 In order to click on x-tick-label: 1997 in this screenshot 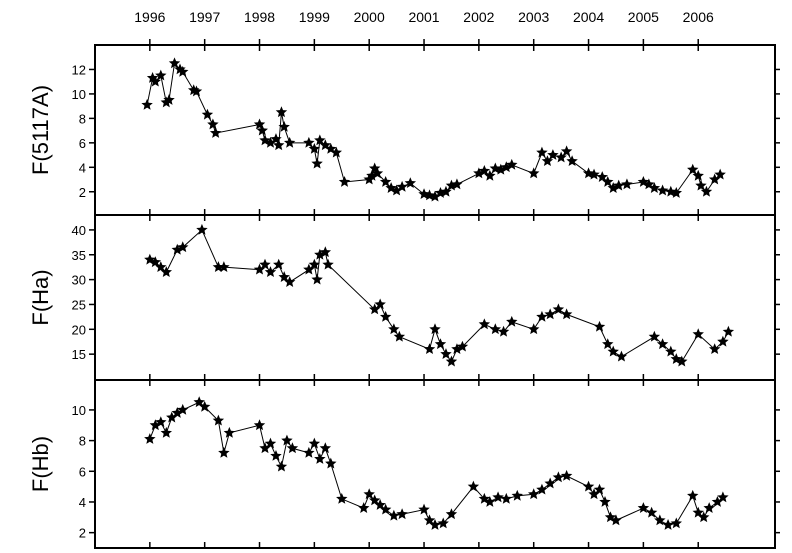, I will do `click(204, 17)`.